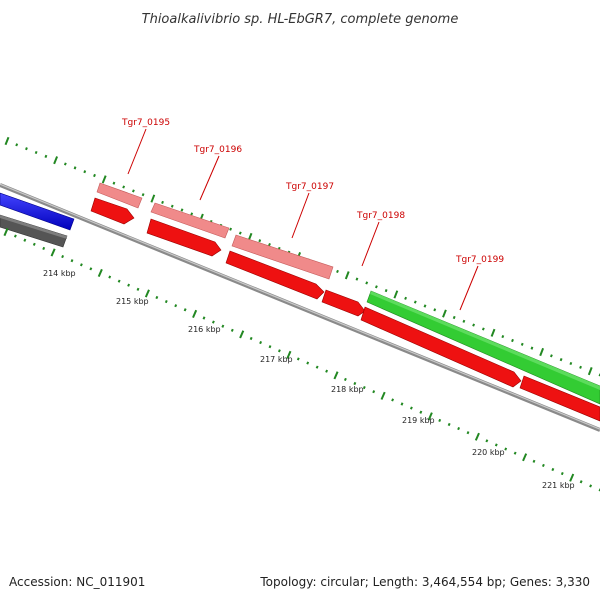 Image resolution: width=600 pixels, height=600 pixels. Describe the element at coordinates (559, 398) in the screenshot. I see `cds-arrow-right` at that location.